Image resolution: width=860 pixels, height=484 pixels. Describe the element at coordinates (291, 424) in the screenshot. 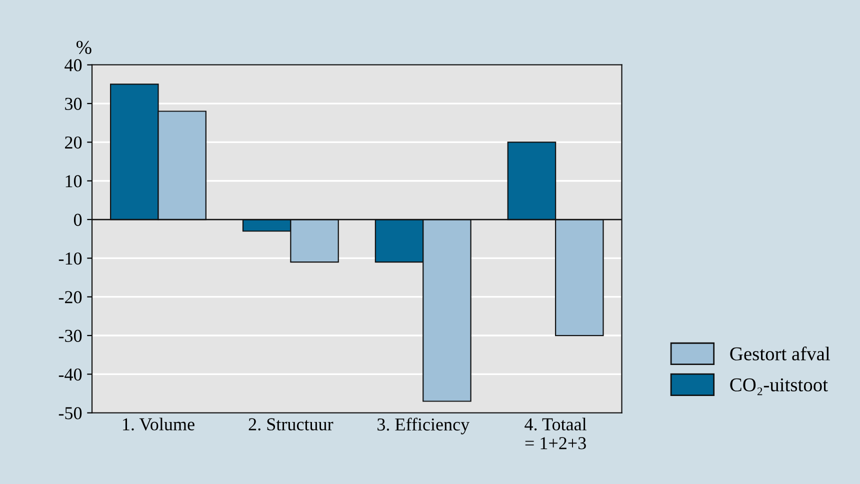

I see `x-tick-label: 2. Structuur` at that location.